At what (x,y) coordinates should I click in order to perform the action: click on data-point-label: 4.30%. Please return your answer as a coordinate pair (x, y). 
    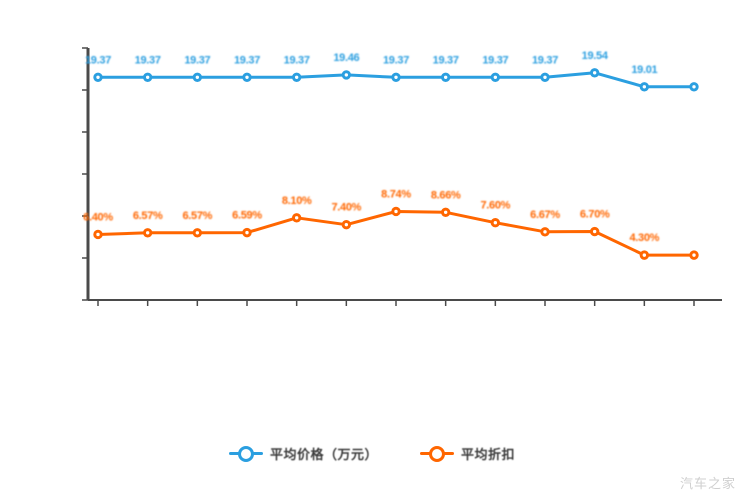
    Looking at the image, I should click on (644, 238).